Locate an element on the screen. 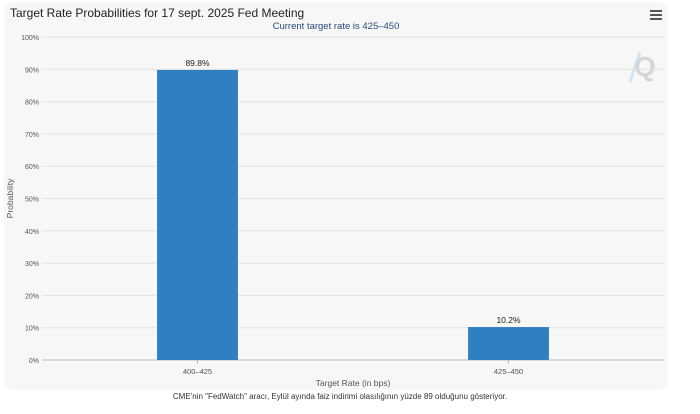 This screenshot has width=700, height=414. x-axis-title: Target Rate (in bps) is located at coordinates (353, 383).